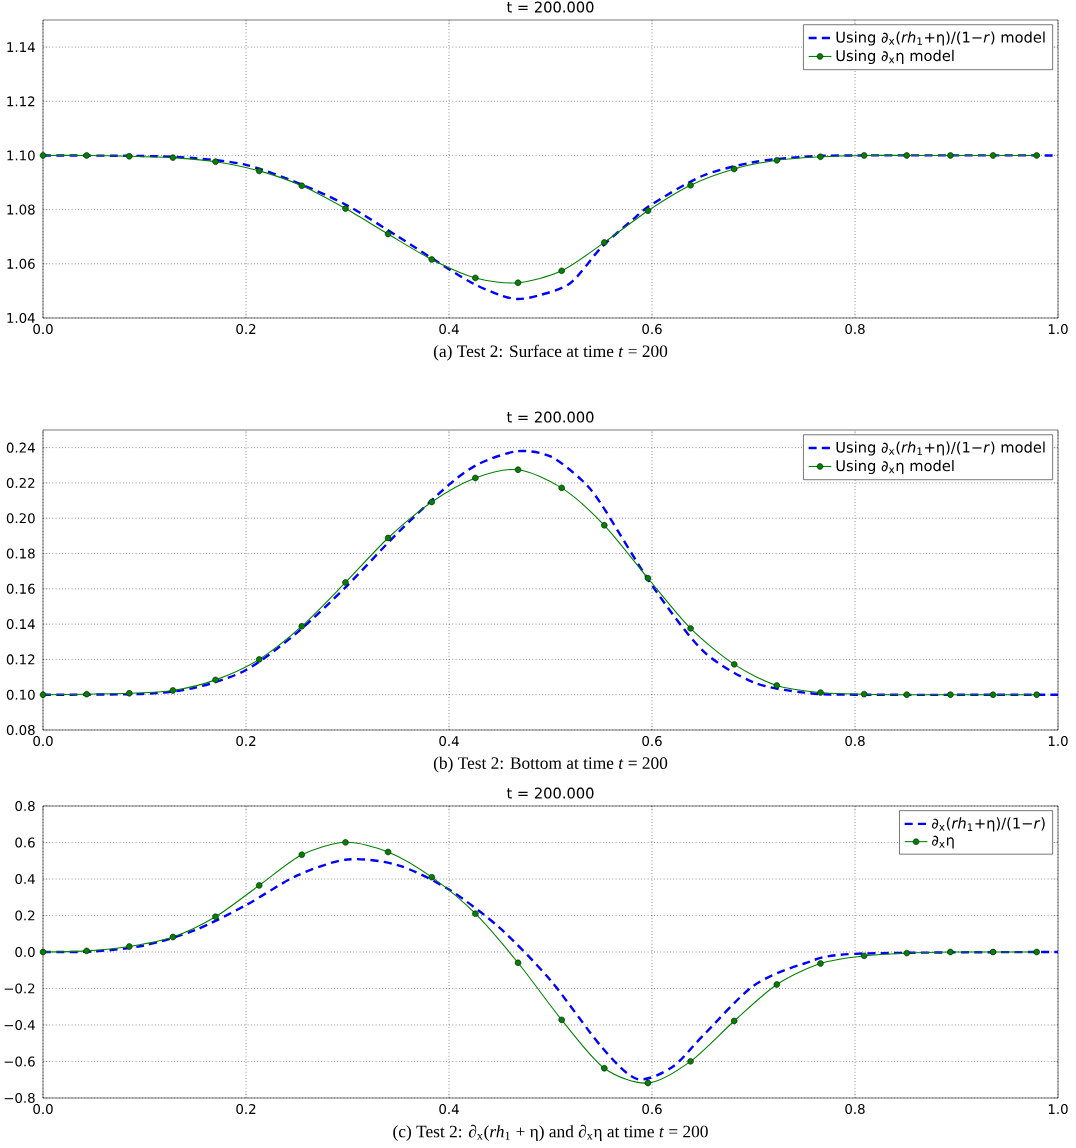 This screenshot has height=1148, width=1076. I want to click on y-tick-label: 0.24, so click(20, 447).